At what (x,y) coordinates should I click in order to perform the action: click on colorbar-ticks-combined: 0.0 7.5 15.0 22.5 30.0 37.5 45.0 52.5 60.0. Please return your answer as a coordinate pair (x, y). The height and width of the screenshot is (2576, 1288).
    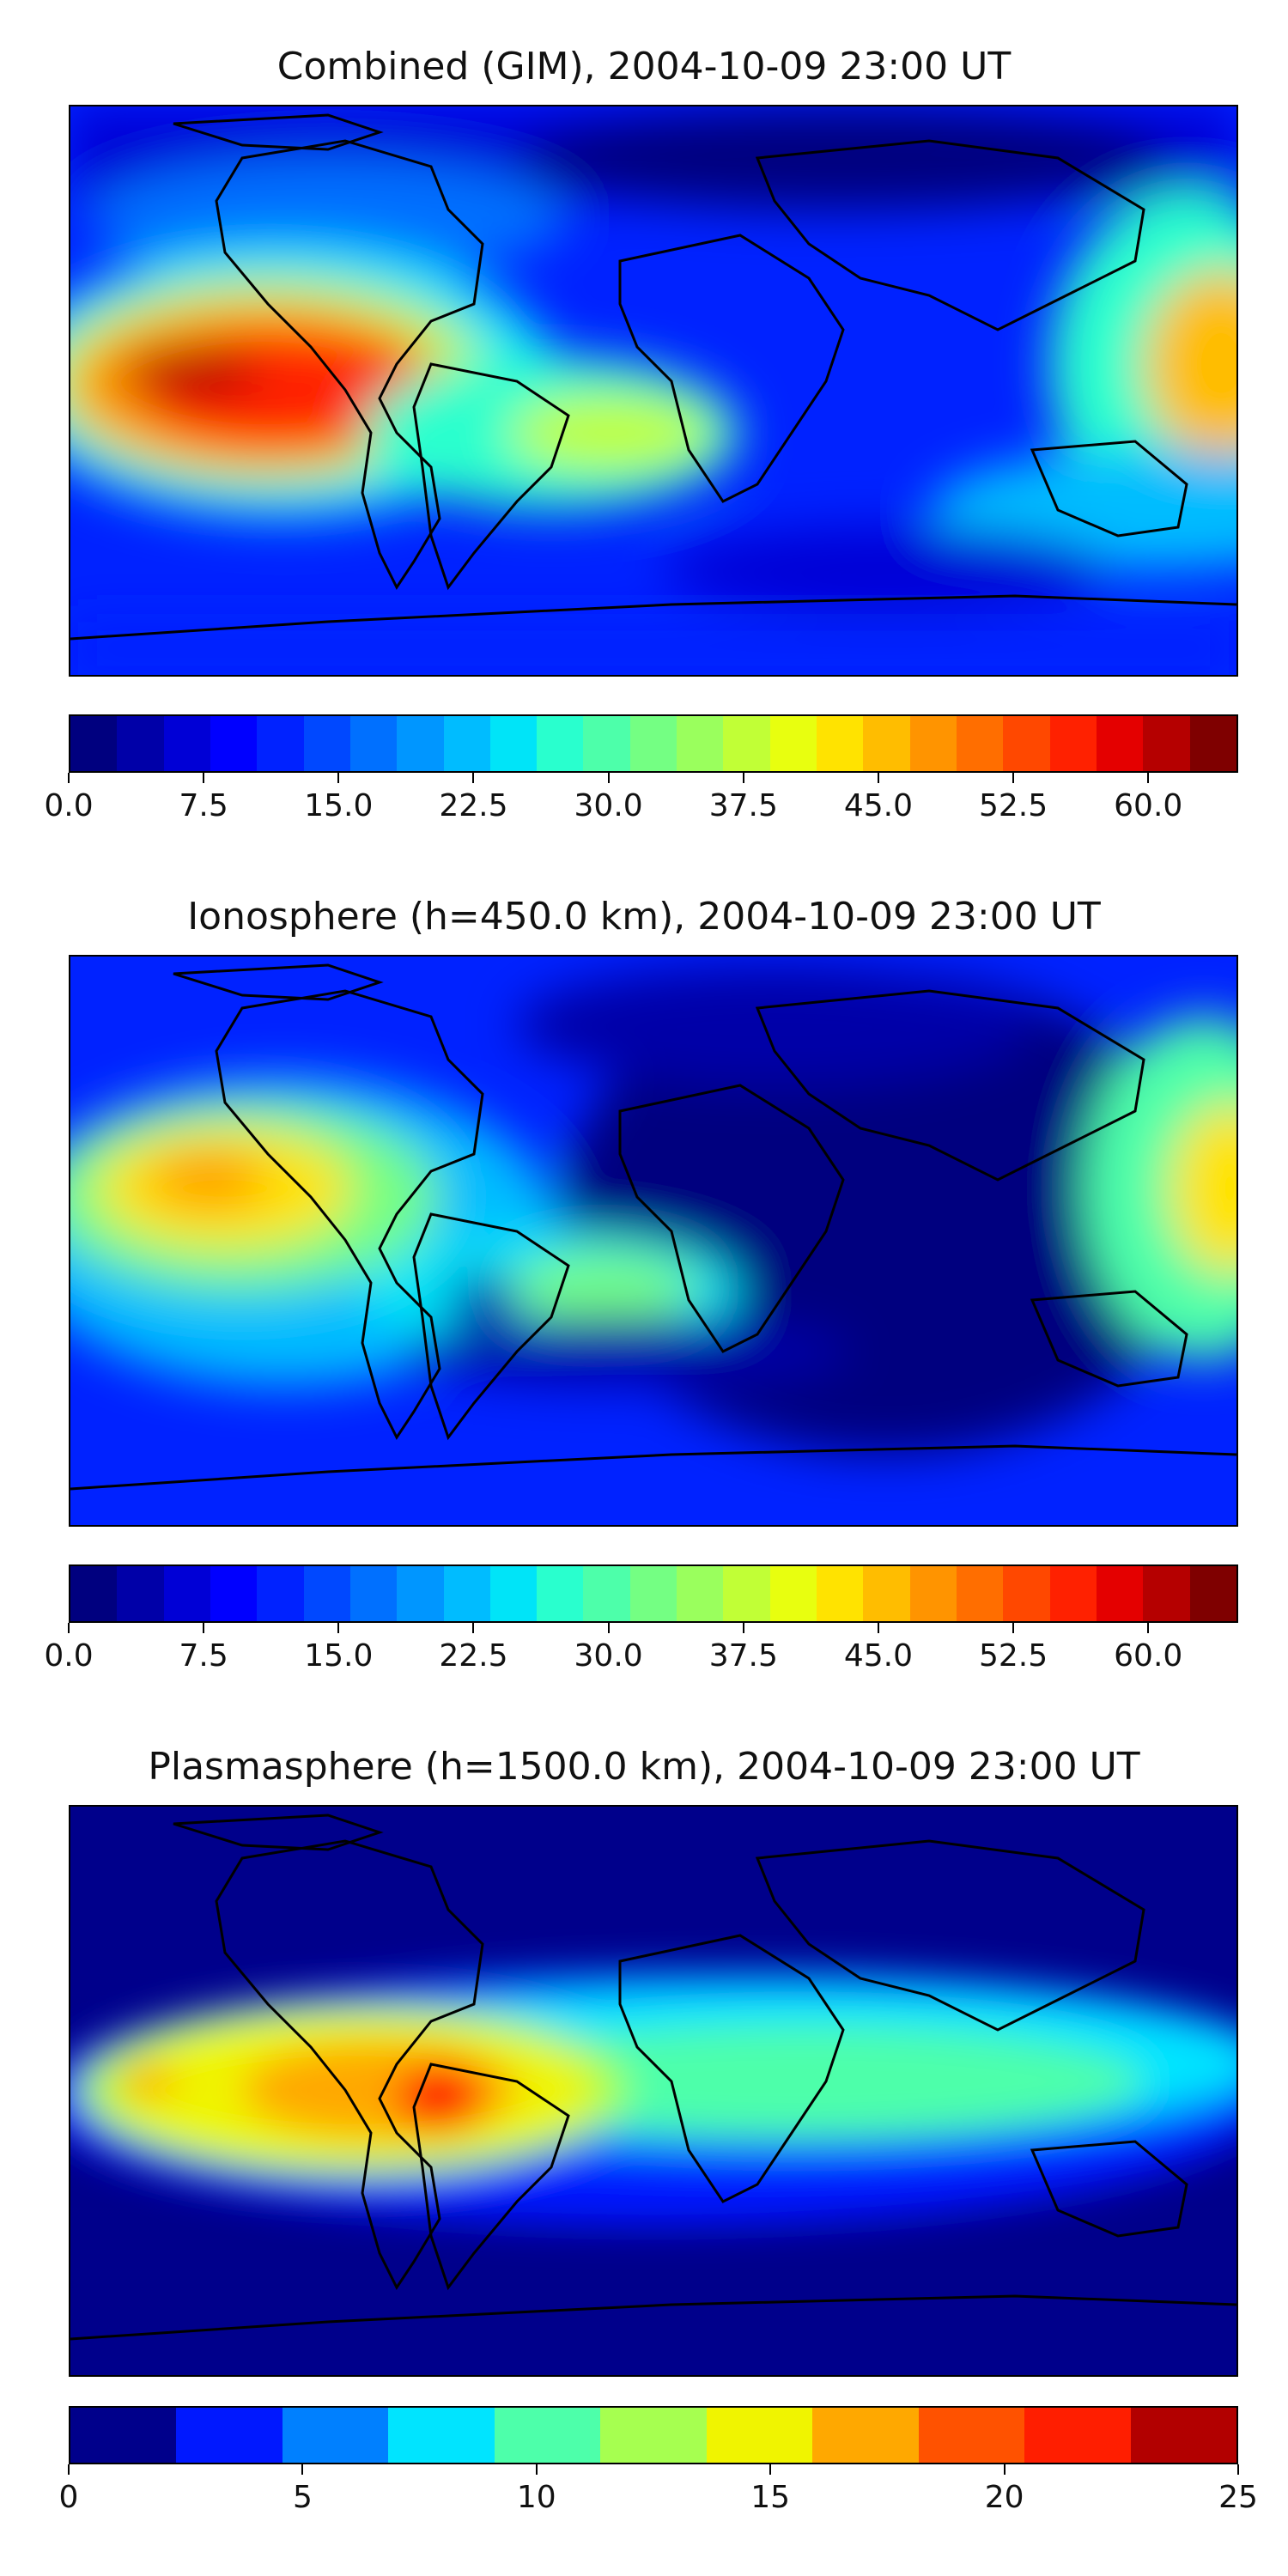
    Looking at the image, I should click on (641, 799).